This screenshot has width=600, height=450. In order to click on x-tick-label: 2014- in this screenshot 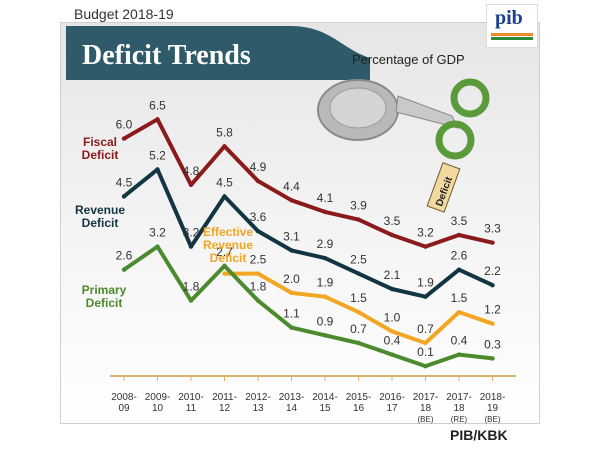, I will do `click(325, 397)`.